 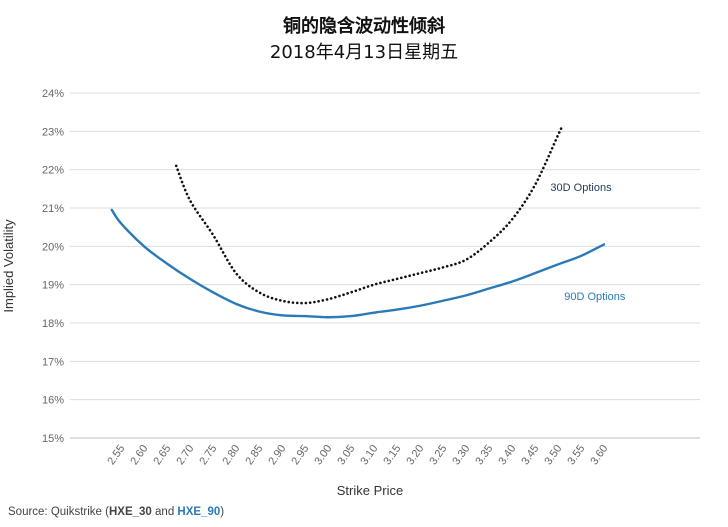 I want to click on x-tick-label: 2.60, so click(x=139, y=455).